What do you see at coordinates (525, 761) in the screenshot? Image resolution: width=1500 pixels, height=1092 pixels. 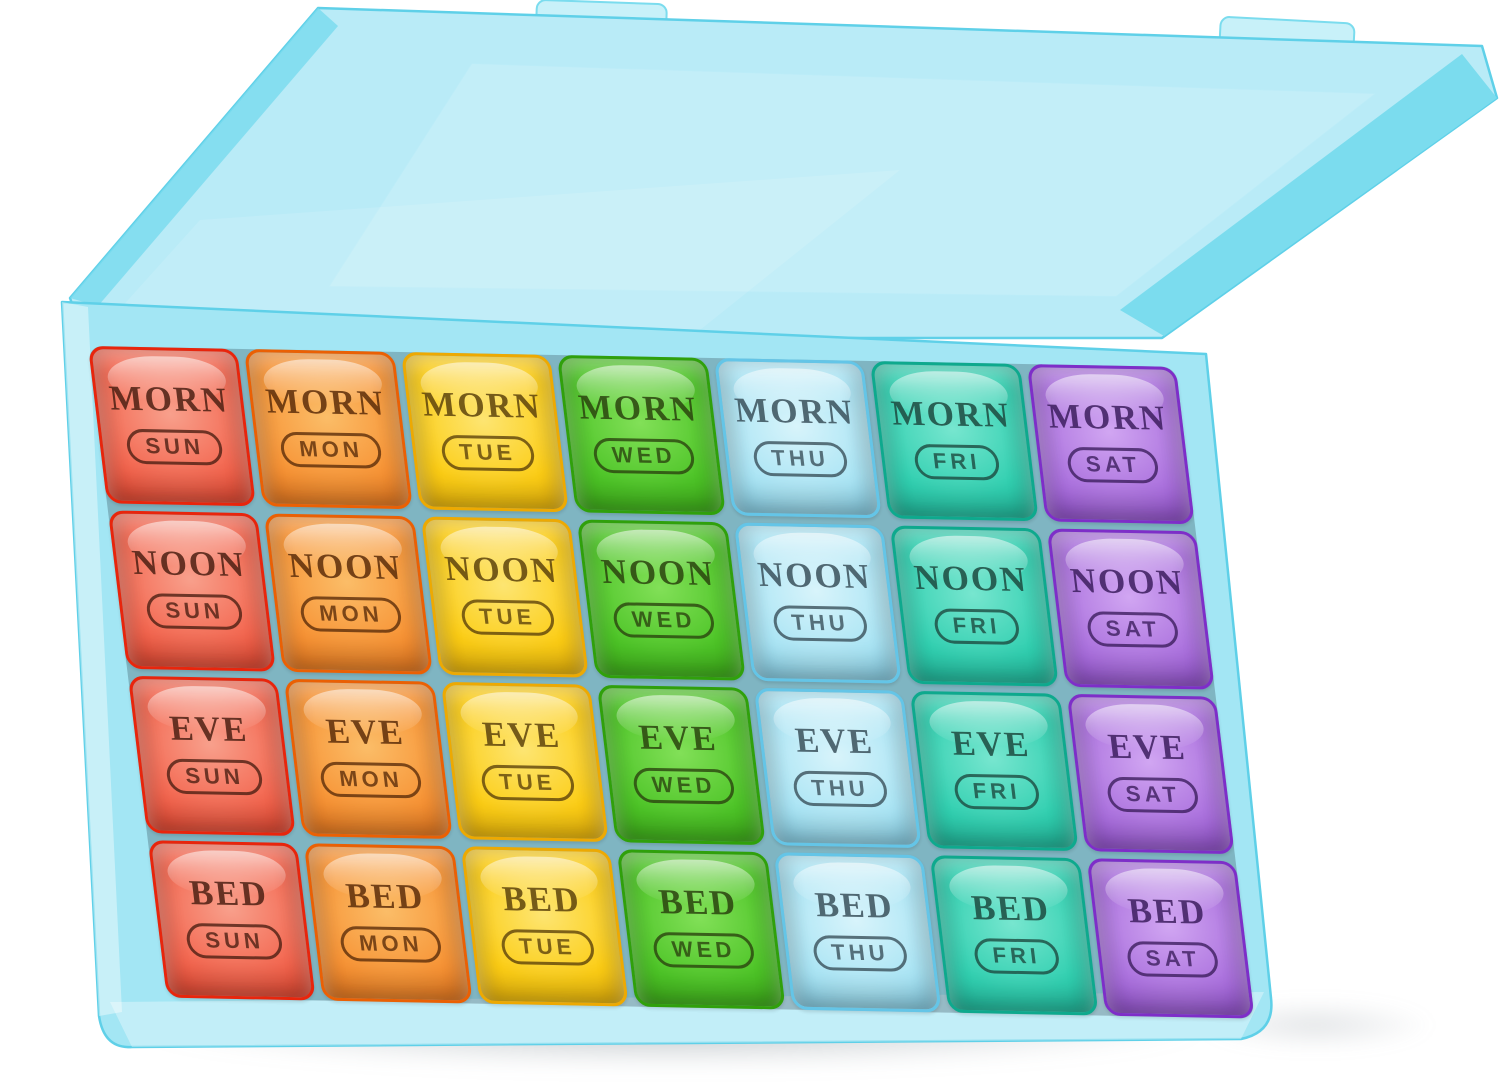 I see `compartment-eve-tue: EVE TUE` at bounding box center [525, 761].